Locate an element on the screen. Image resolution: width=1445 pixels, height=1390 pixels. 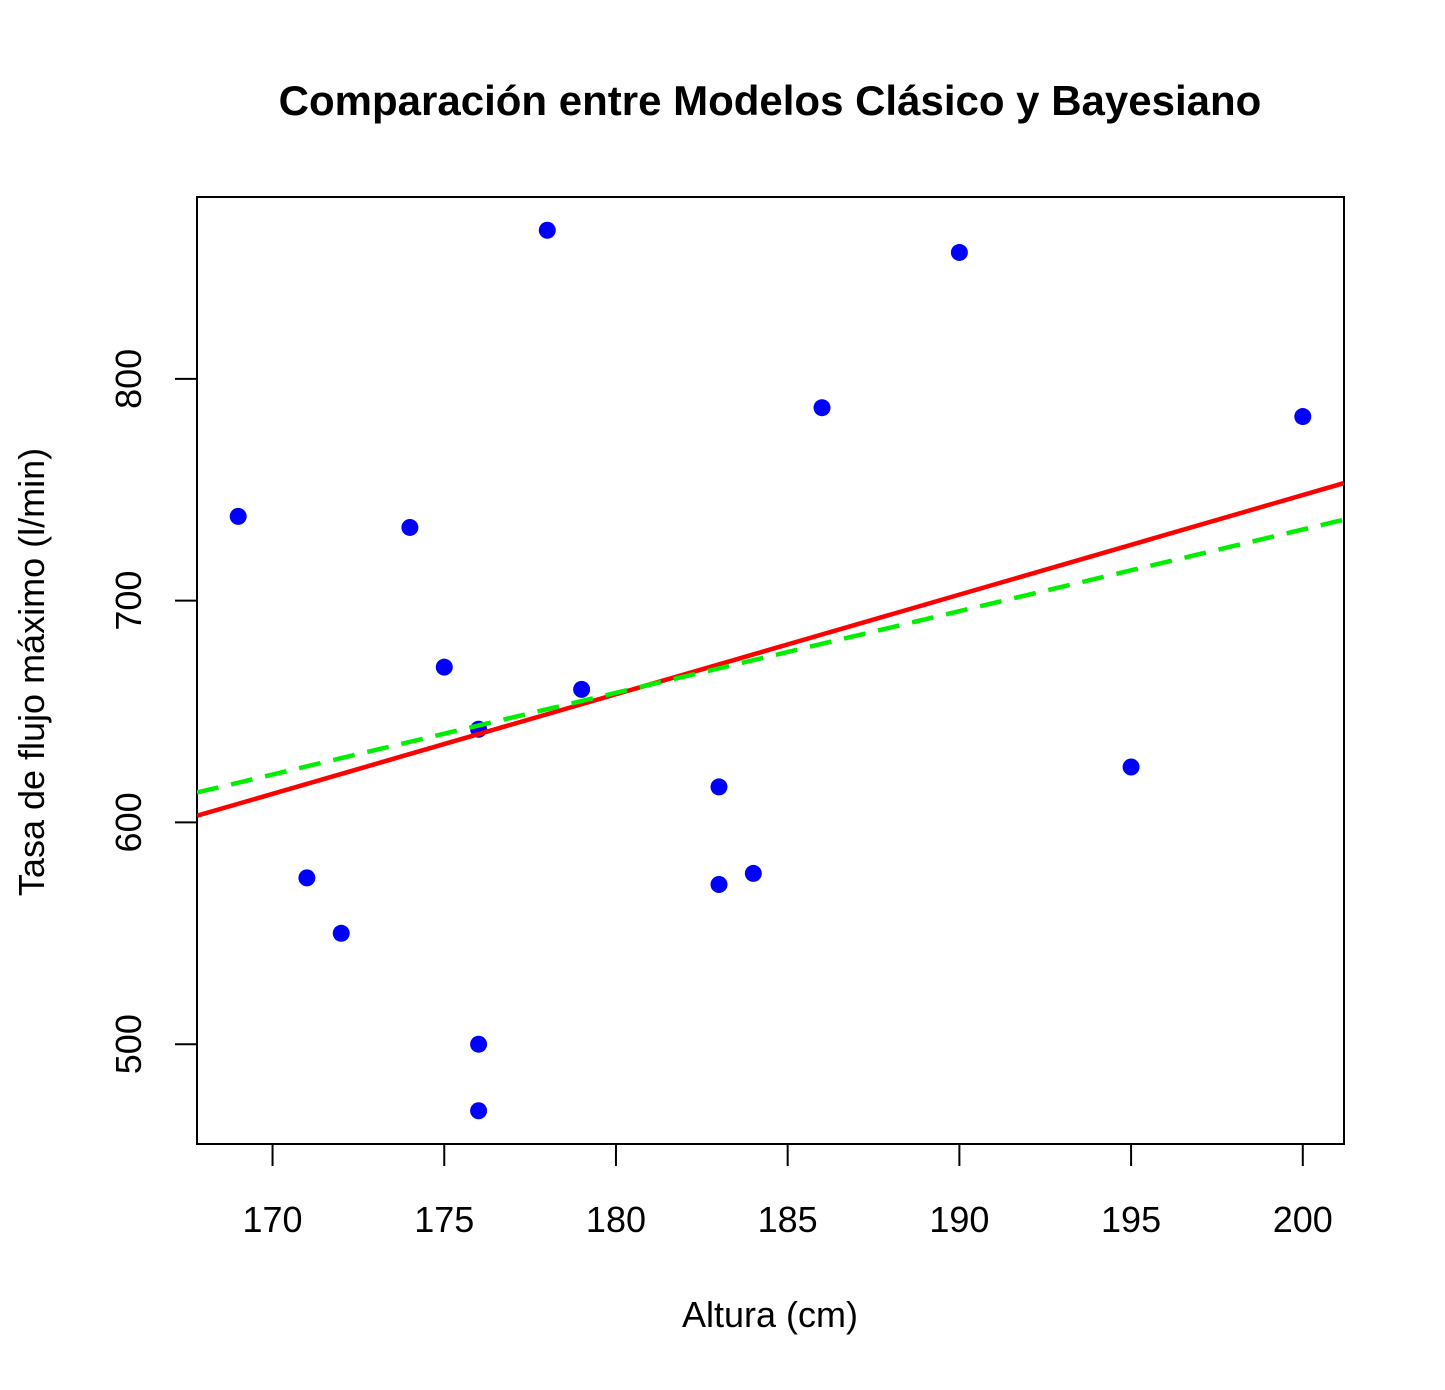
x-tick-label: 180 is located at coordinates (616, 1219).